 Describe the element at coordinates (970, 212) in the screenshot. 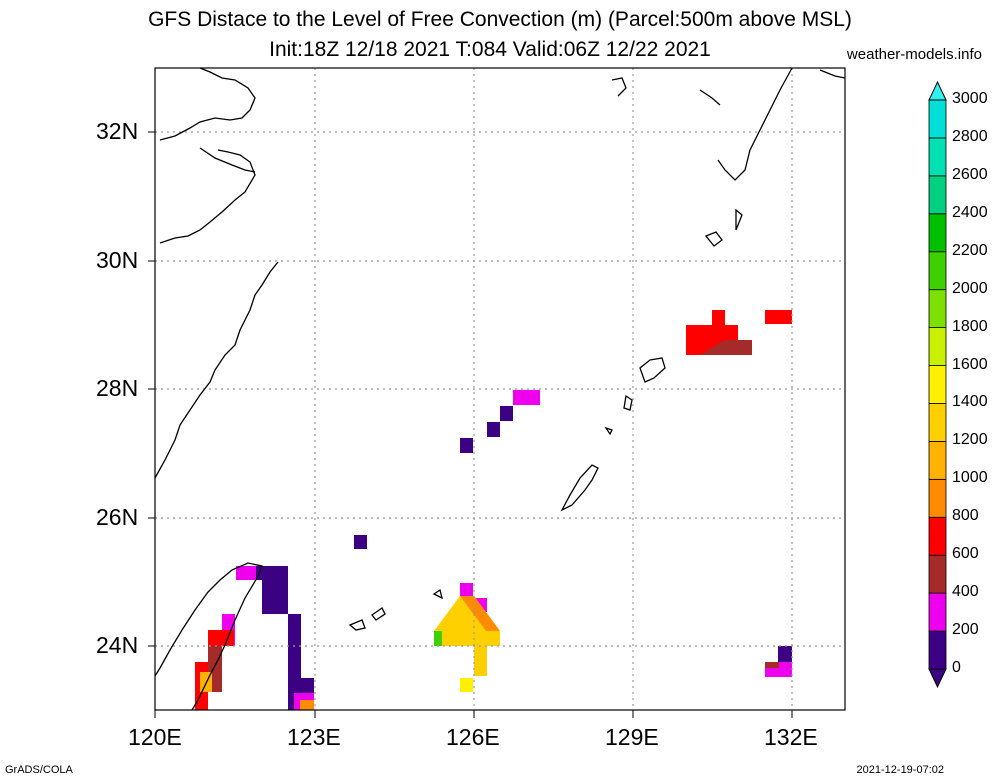

I see `colorbar-label: 2400` at that location.